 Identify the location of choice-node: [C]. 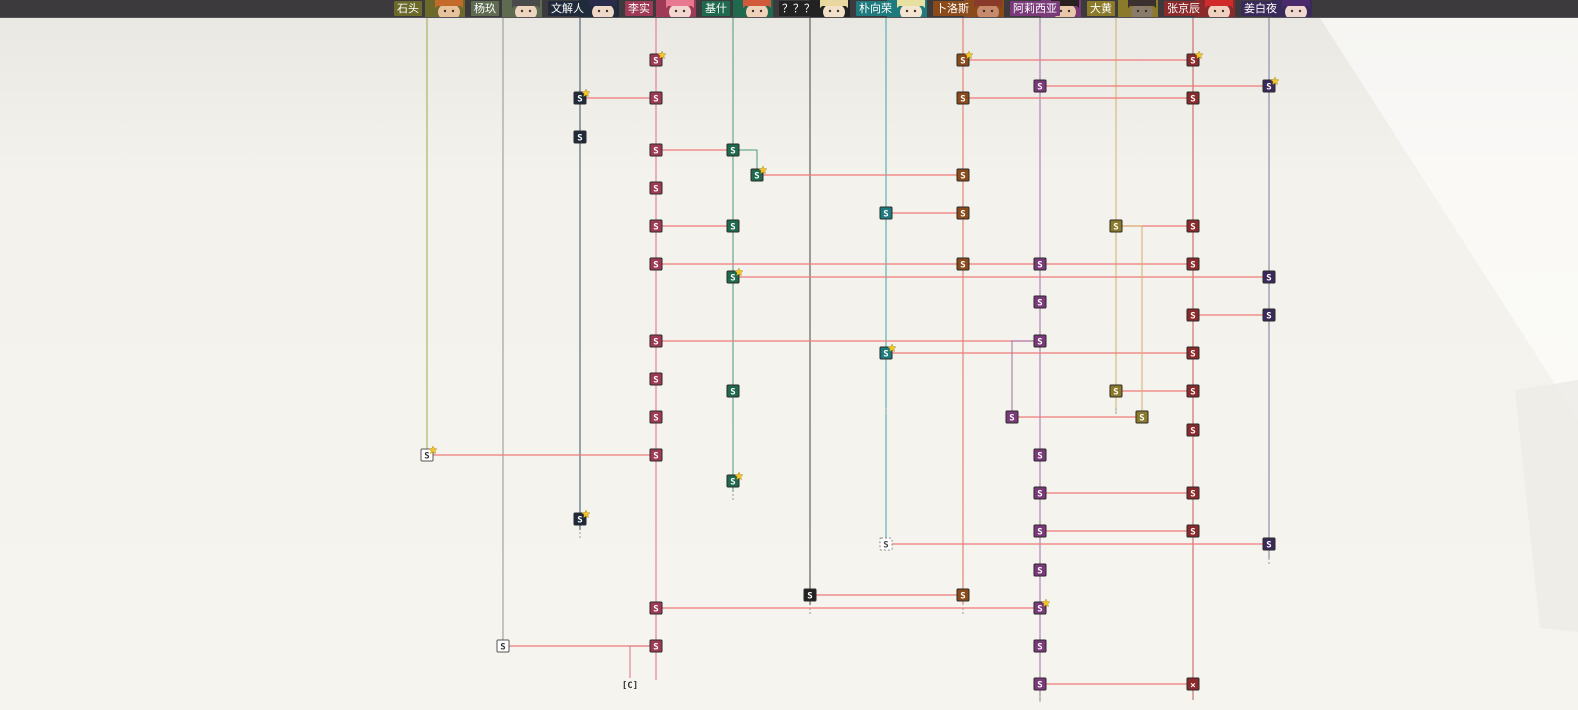
(630, 684).